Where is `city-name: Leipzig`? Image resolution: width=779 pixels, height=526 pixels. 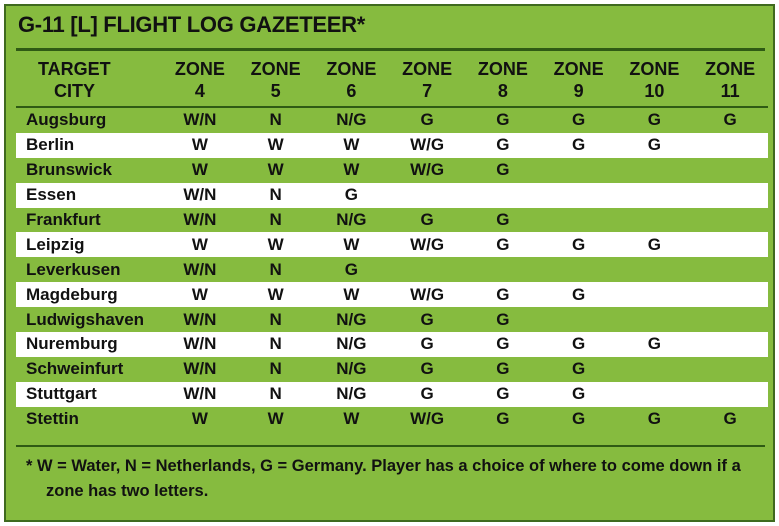 city-name: Leipzig is located at coordinates (89, 245).